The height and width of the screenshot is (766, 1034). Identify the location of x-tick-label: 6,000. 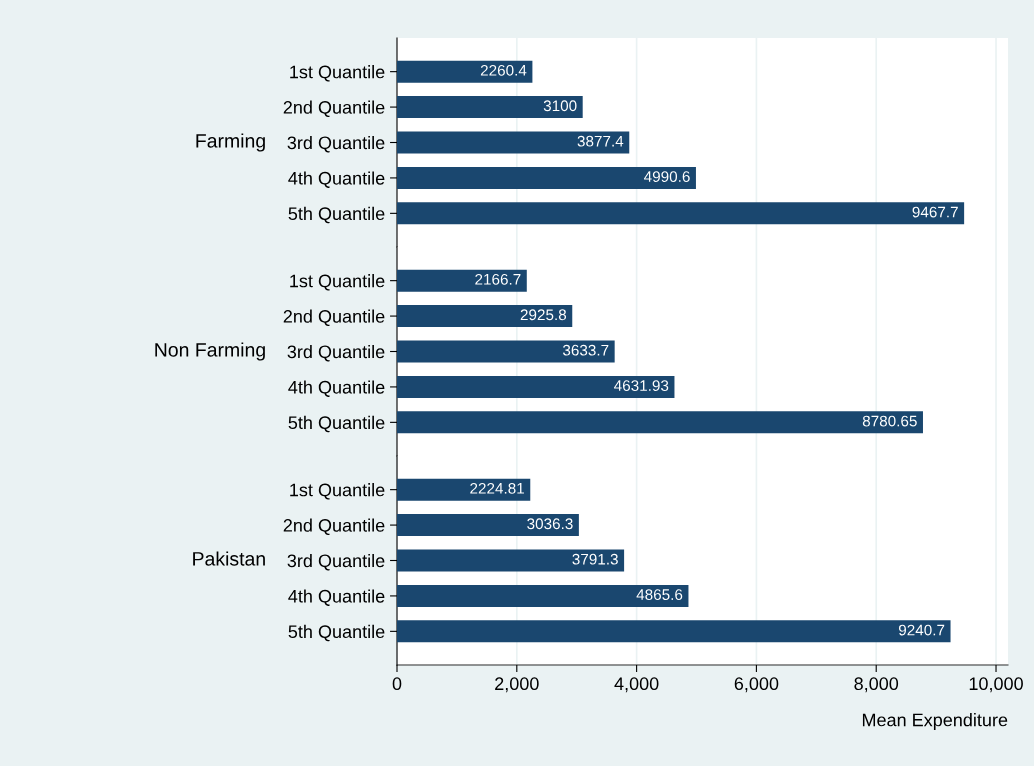
(756, 685).